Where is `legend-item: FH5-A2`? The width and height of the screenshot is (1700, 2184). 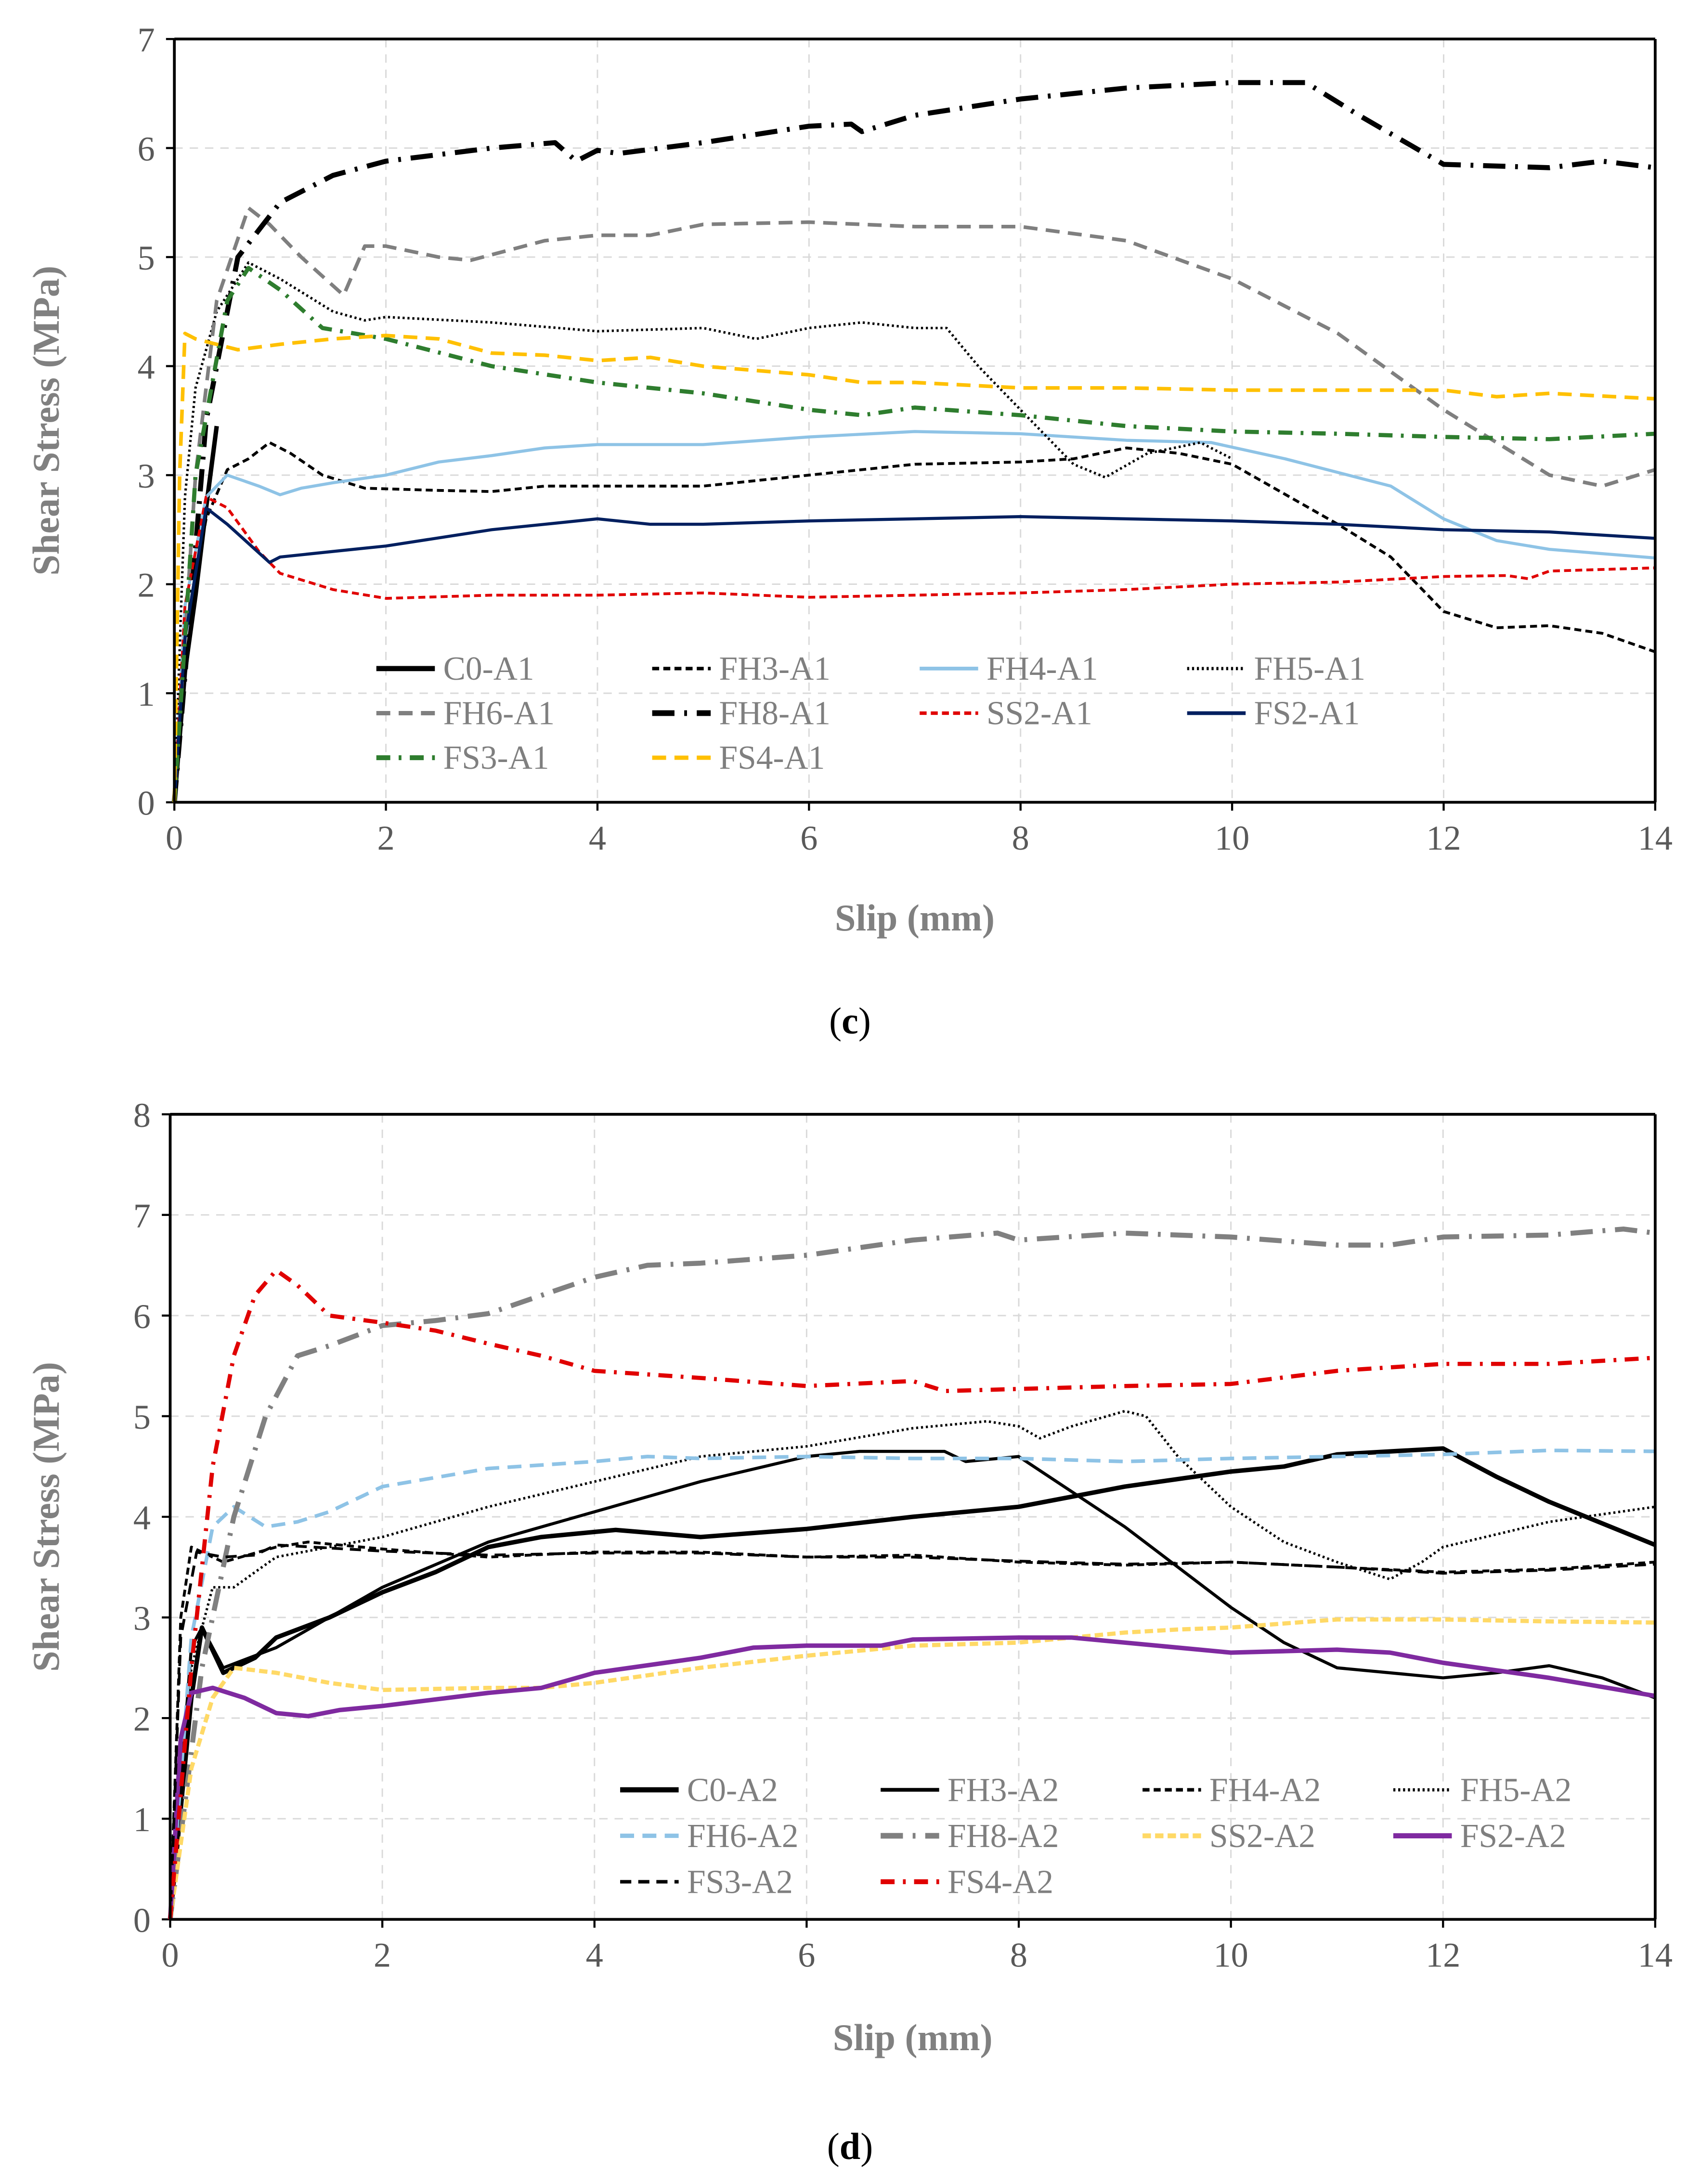 legend-item: FH5-A2 is located at coordinates (1482, 1790).